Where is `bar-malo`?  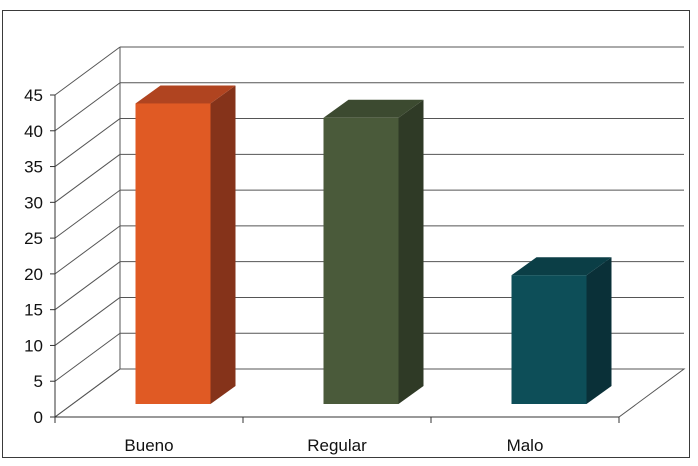 bar-malo is located at coordinates (561, 330).